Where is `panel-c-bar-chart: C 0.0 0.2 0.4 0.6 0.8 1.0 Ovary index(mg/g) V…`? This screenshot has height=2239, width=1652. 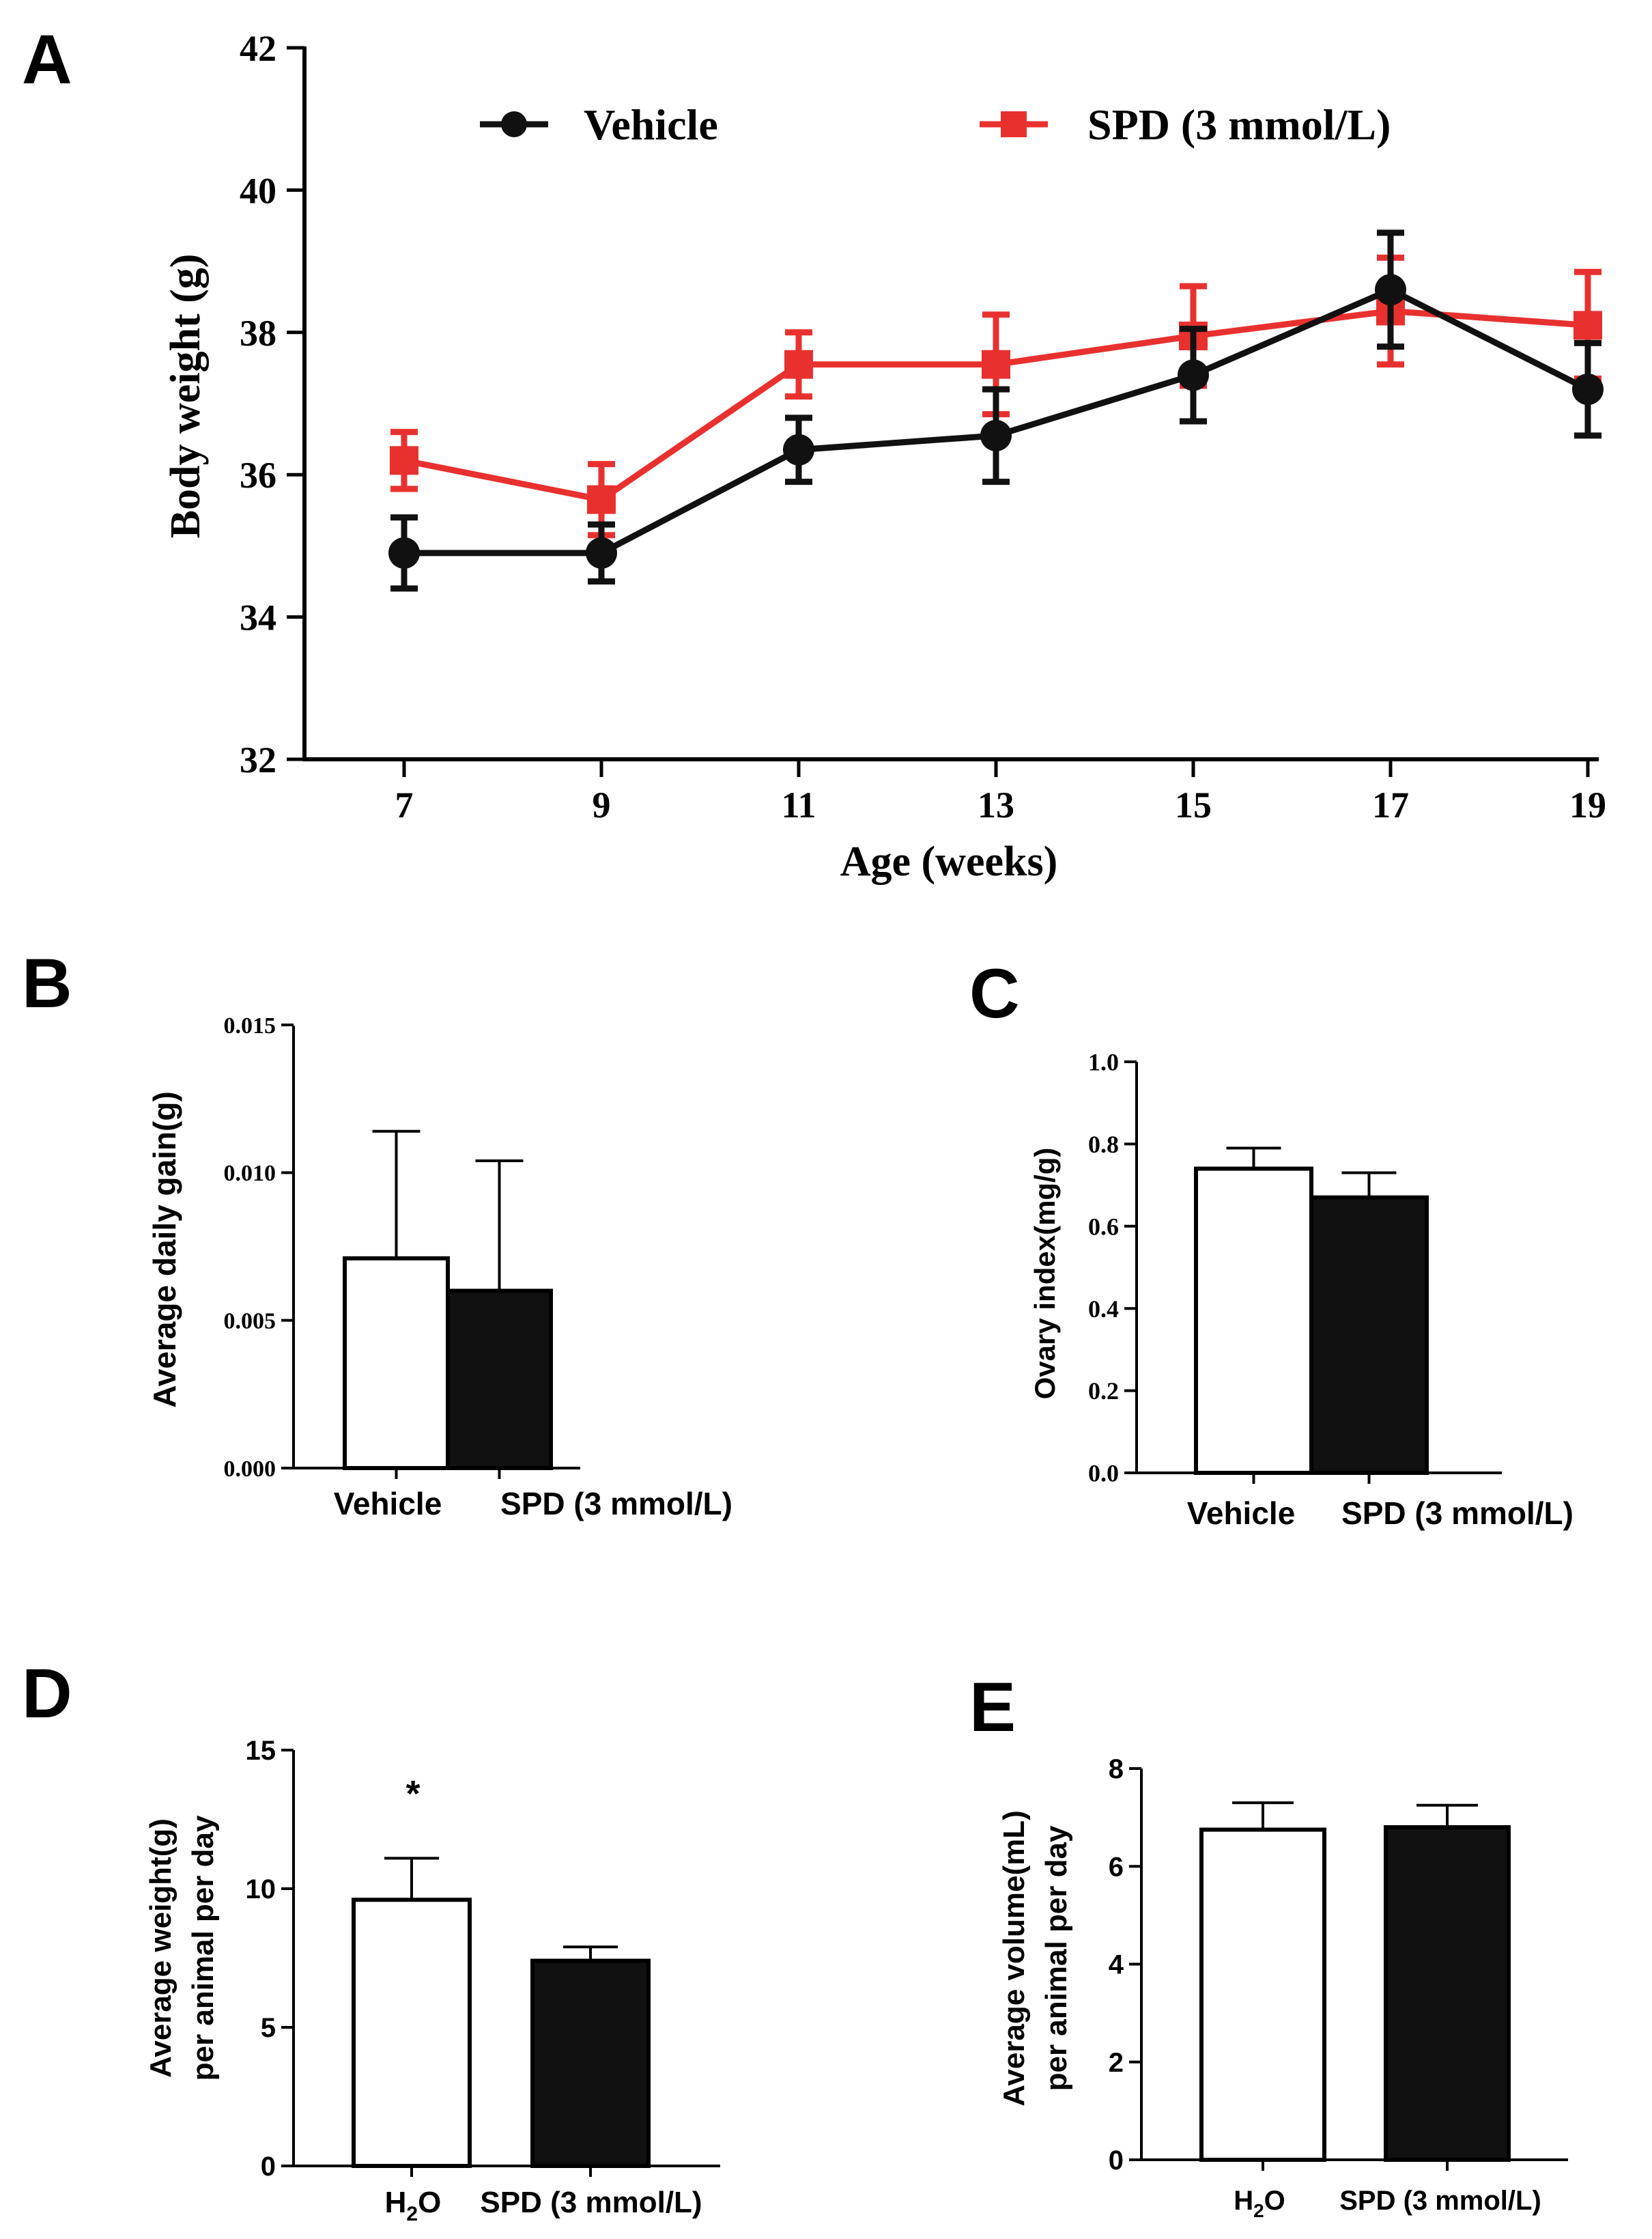
panel-c-bar-chart: C 0.0 0.2 0.4 0.6 0.8 1.0 Ovary index(mg/g) V… is located at coordinates (1271, 1243).